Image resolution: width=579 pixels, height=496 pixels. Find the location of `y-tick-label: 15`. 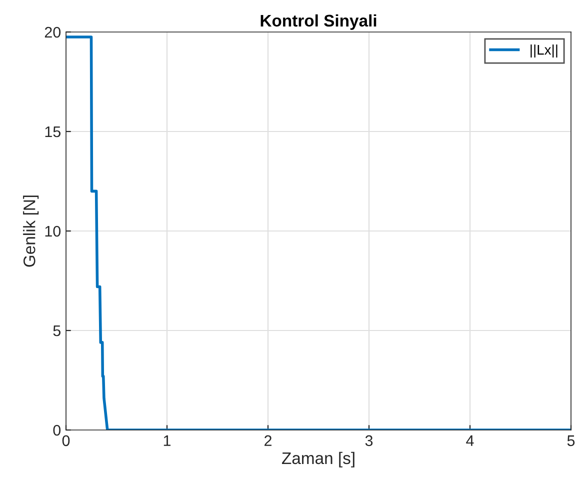

y-tick-label: 15 is located at coordinates (52, 132).